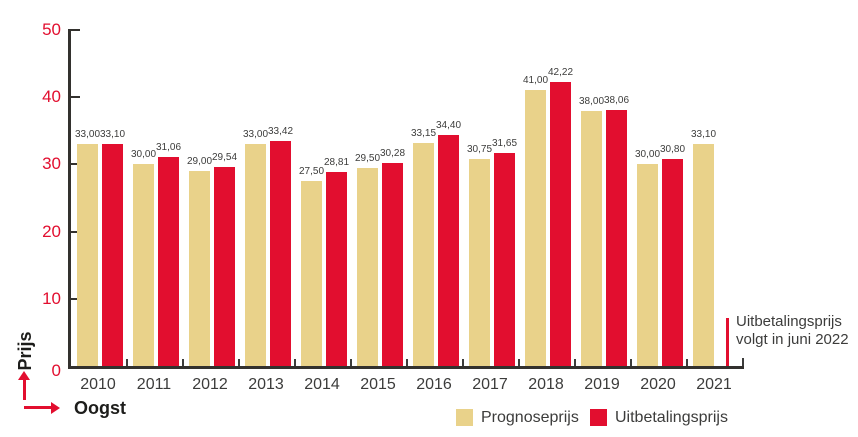 This screenshot has width=858, height=437. What do you see at coordinates (69, 199) in the screenshot?
I see `y-axis-line` at bounding box center [69, 199].